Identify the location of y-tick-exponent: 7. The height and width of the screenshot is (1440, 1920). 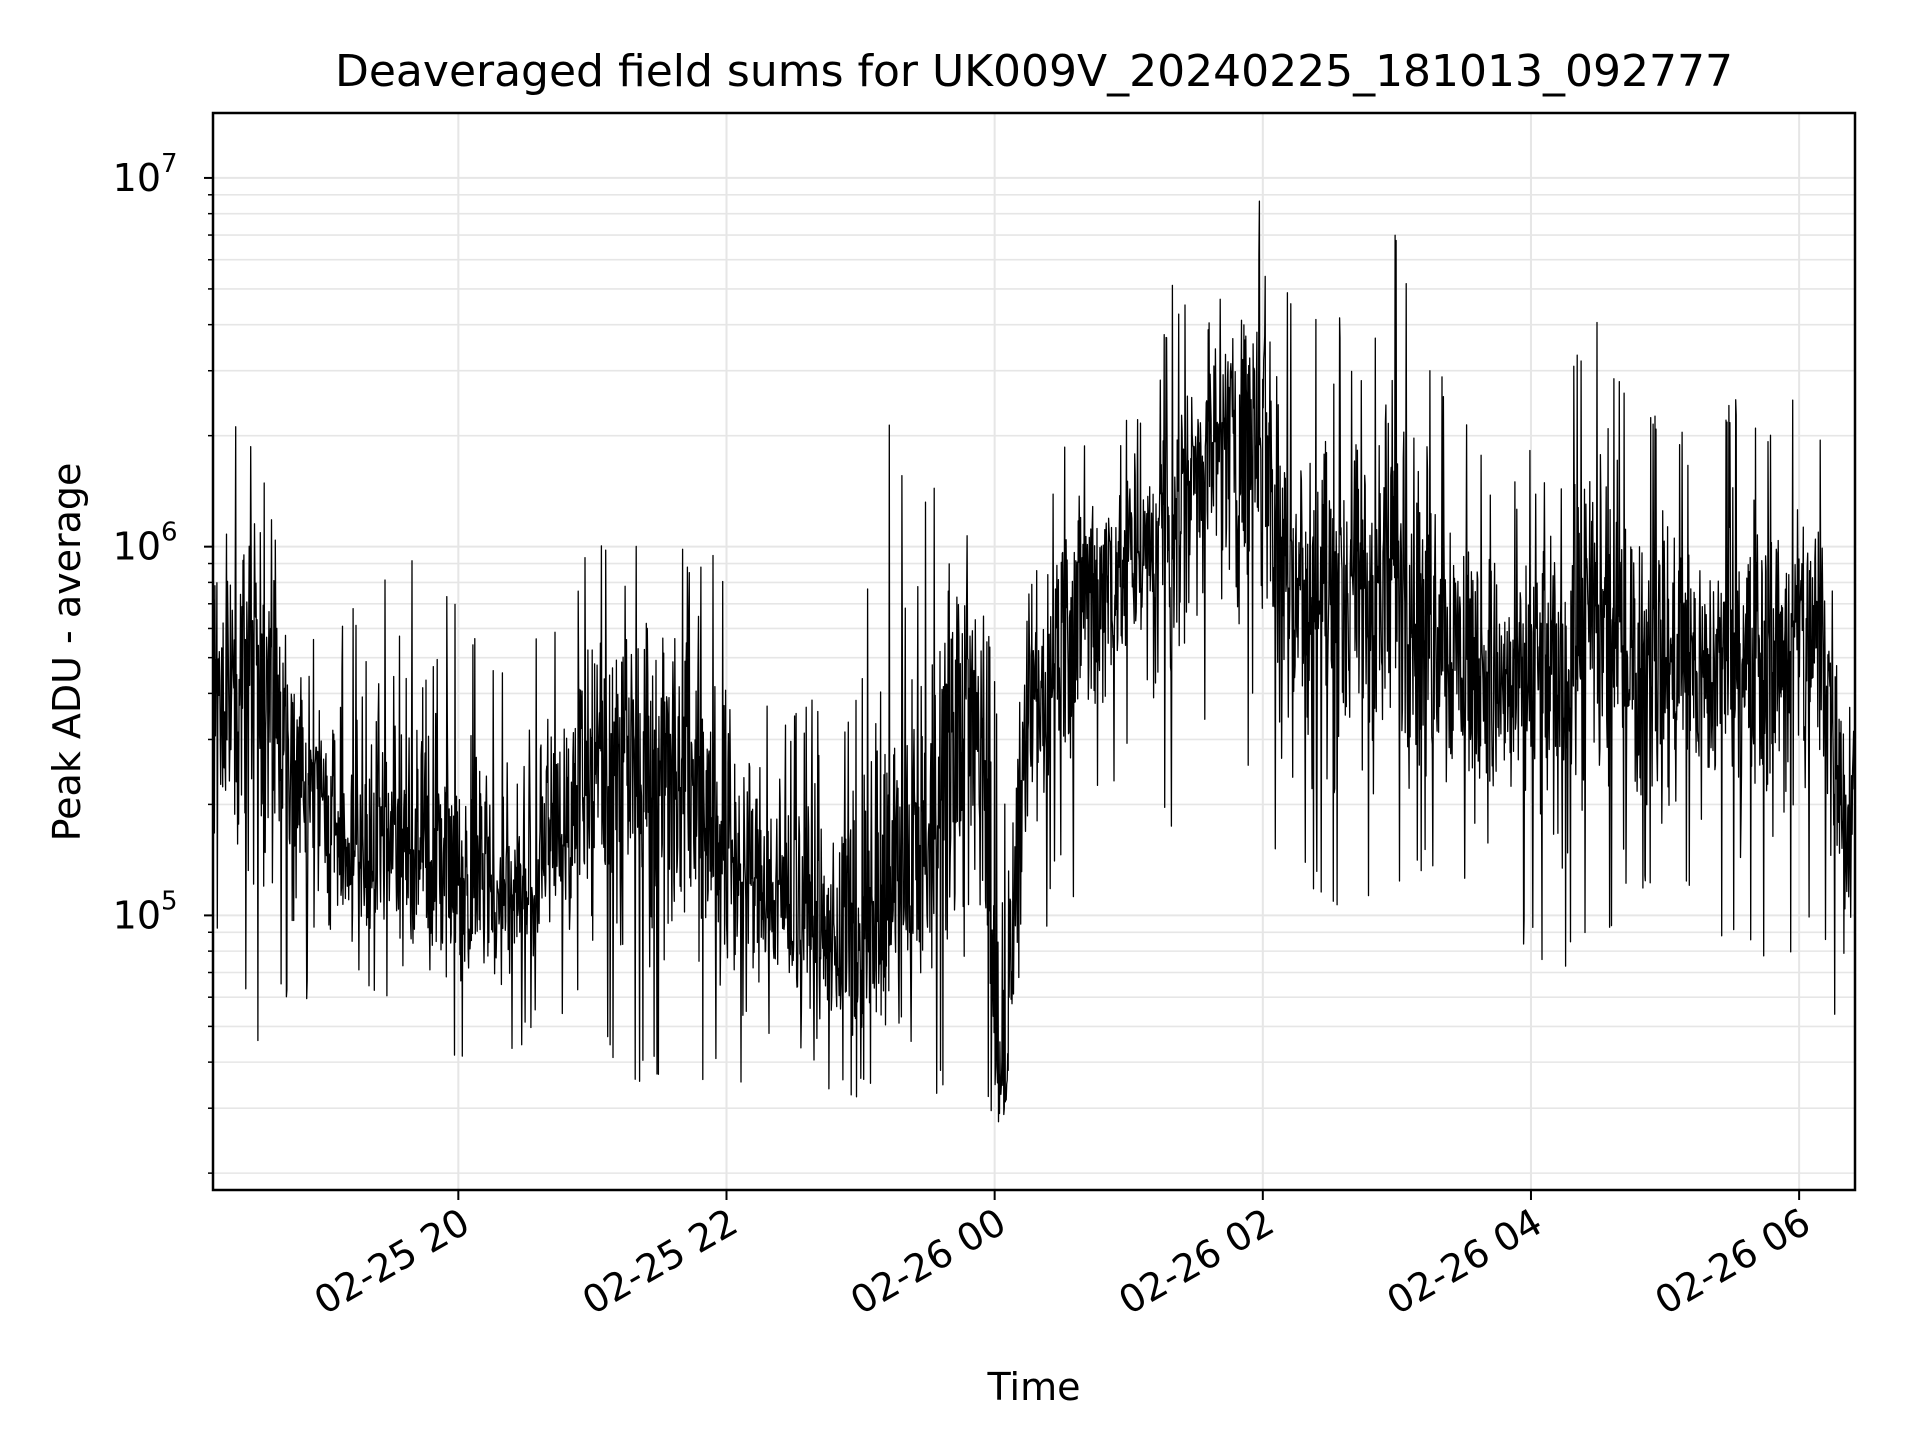
(169, 164).